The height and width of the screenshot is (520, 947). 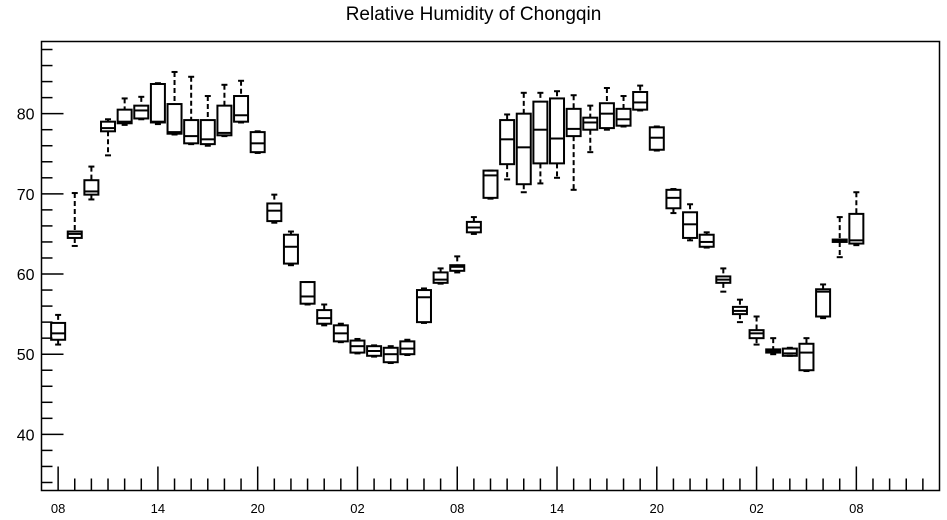 What do you see at coordinates (26, 115) in the screenshot?
I see `y-tick-label: 80` at bounding box center [26, 115].